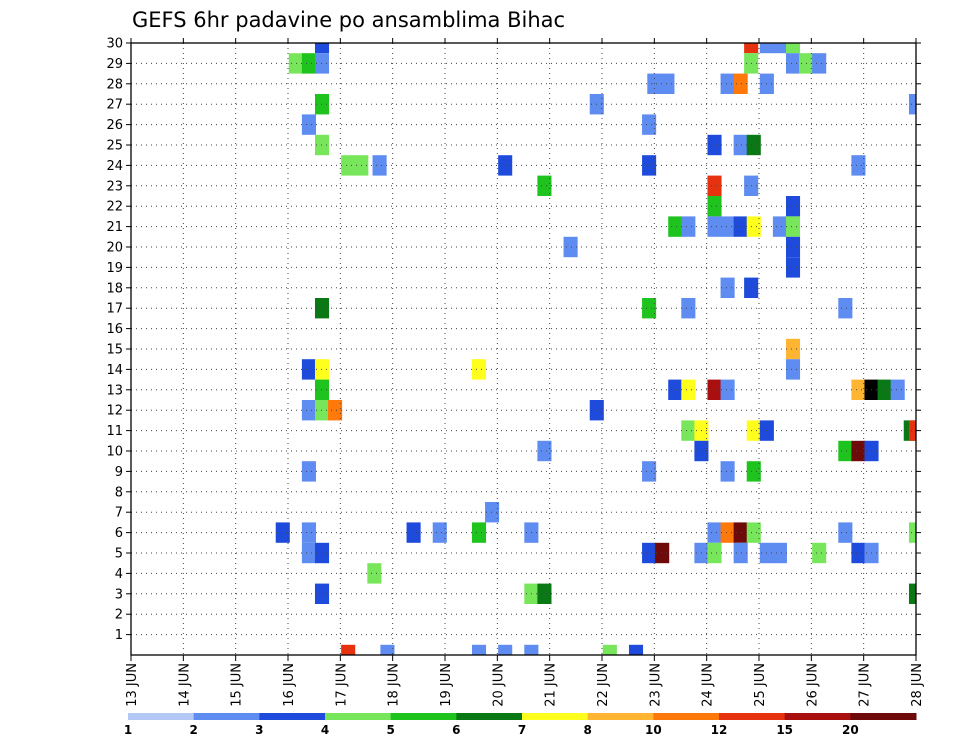  I want to click on y-tick-label: 30, so click(114, 44).